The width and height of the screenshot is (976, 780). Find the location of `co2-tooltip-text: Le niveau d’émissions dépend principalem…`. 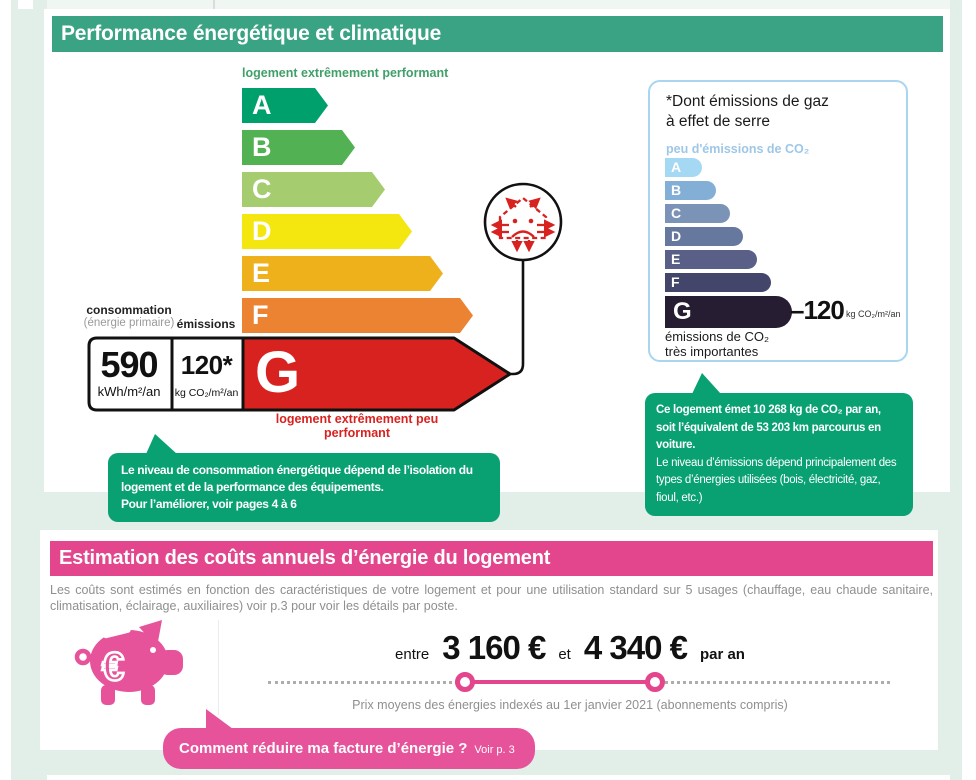

co2-tooltip-text: Le niveau d’émissions dépend principalem… is located at coordinates (776, 480).